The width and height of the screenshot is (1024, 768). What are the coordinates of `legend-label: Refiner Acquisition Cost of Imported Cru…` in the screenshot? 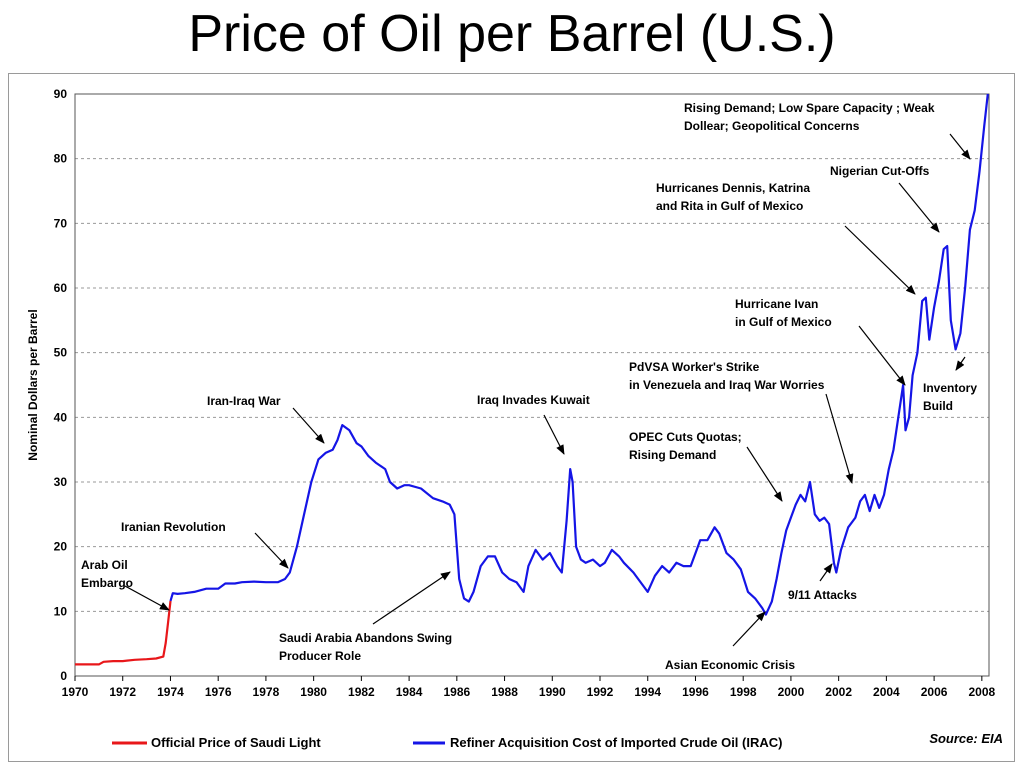 It's located at (616, 742).